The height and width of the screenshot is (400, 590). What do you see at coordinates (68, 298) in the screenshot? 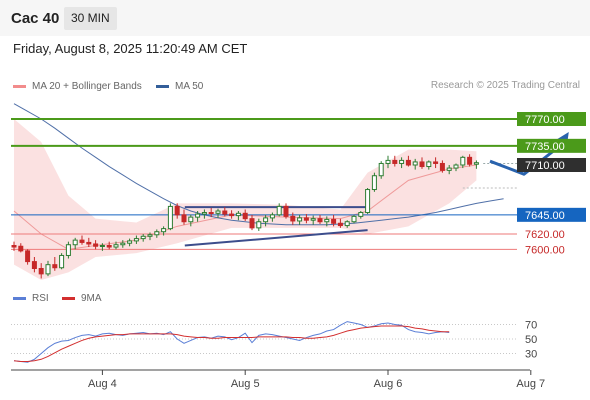
I see `rsi-ma-legend-swatch` at bounding box center [68, 298].